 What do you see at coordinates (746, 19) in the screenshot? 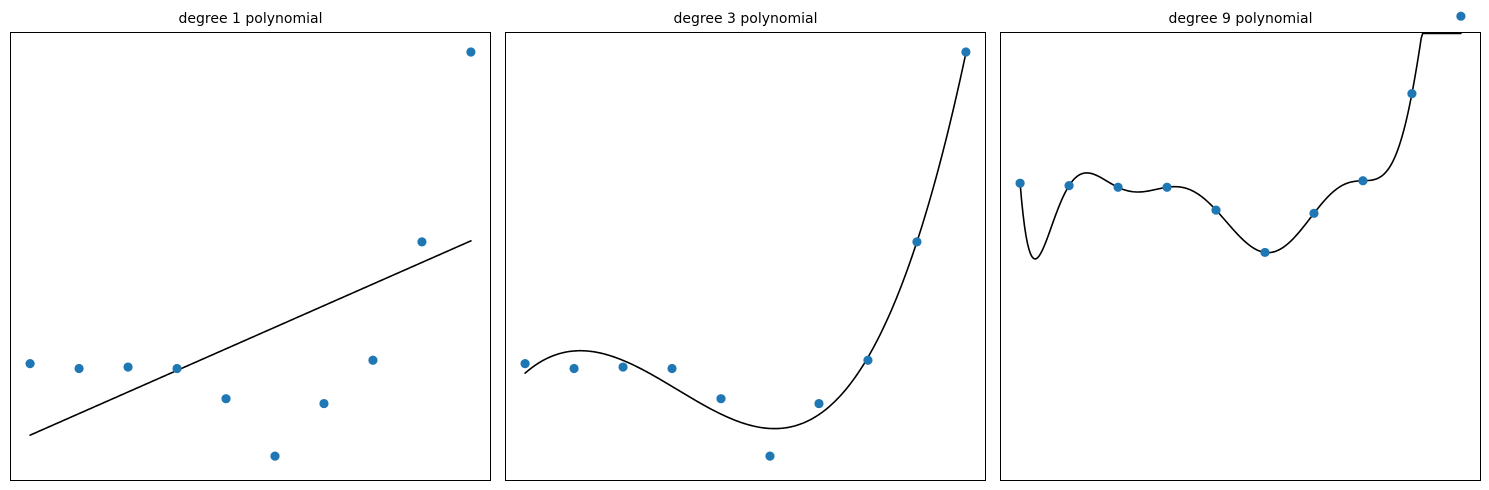
I see `panel-title: degree 3 polynomial` at bounding box center [746, 19].